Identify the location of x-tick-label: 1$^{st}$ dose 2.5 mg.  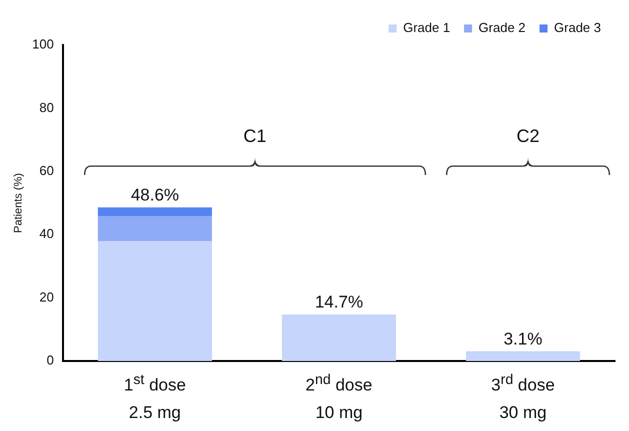
(154, 397).